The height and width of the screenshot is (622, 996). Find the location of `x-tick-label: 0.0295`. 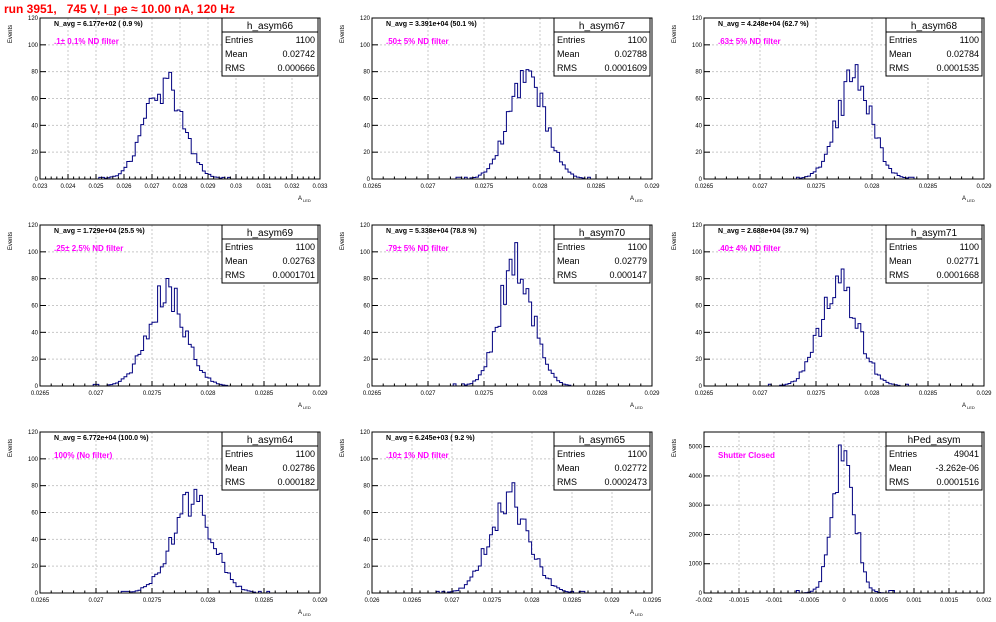

x-tick-label: 0.0295 is located at coordinates (652, 601).